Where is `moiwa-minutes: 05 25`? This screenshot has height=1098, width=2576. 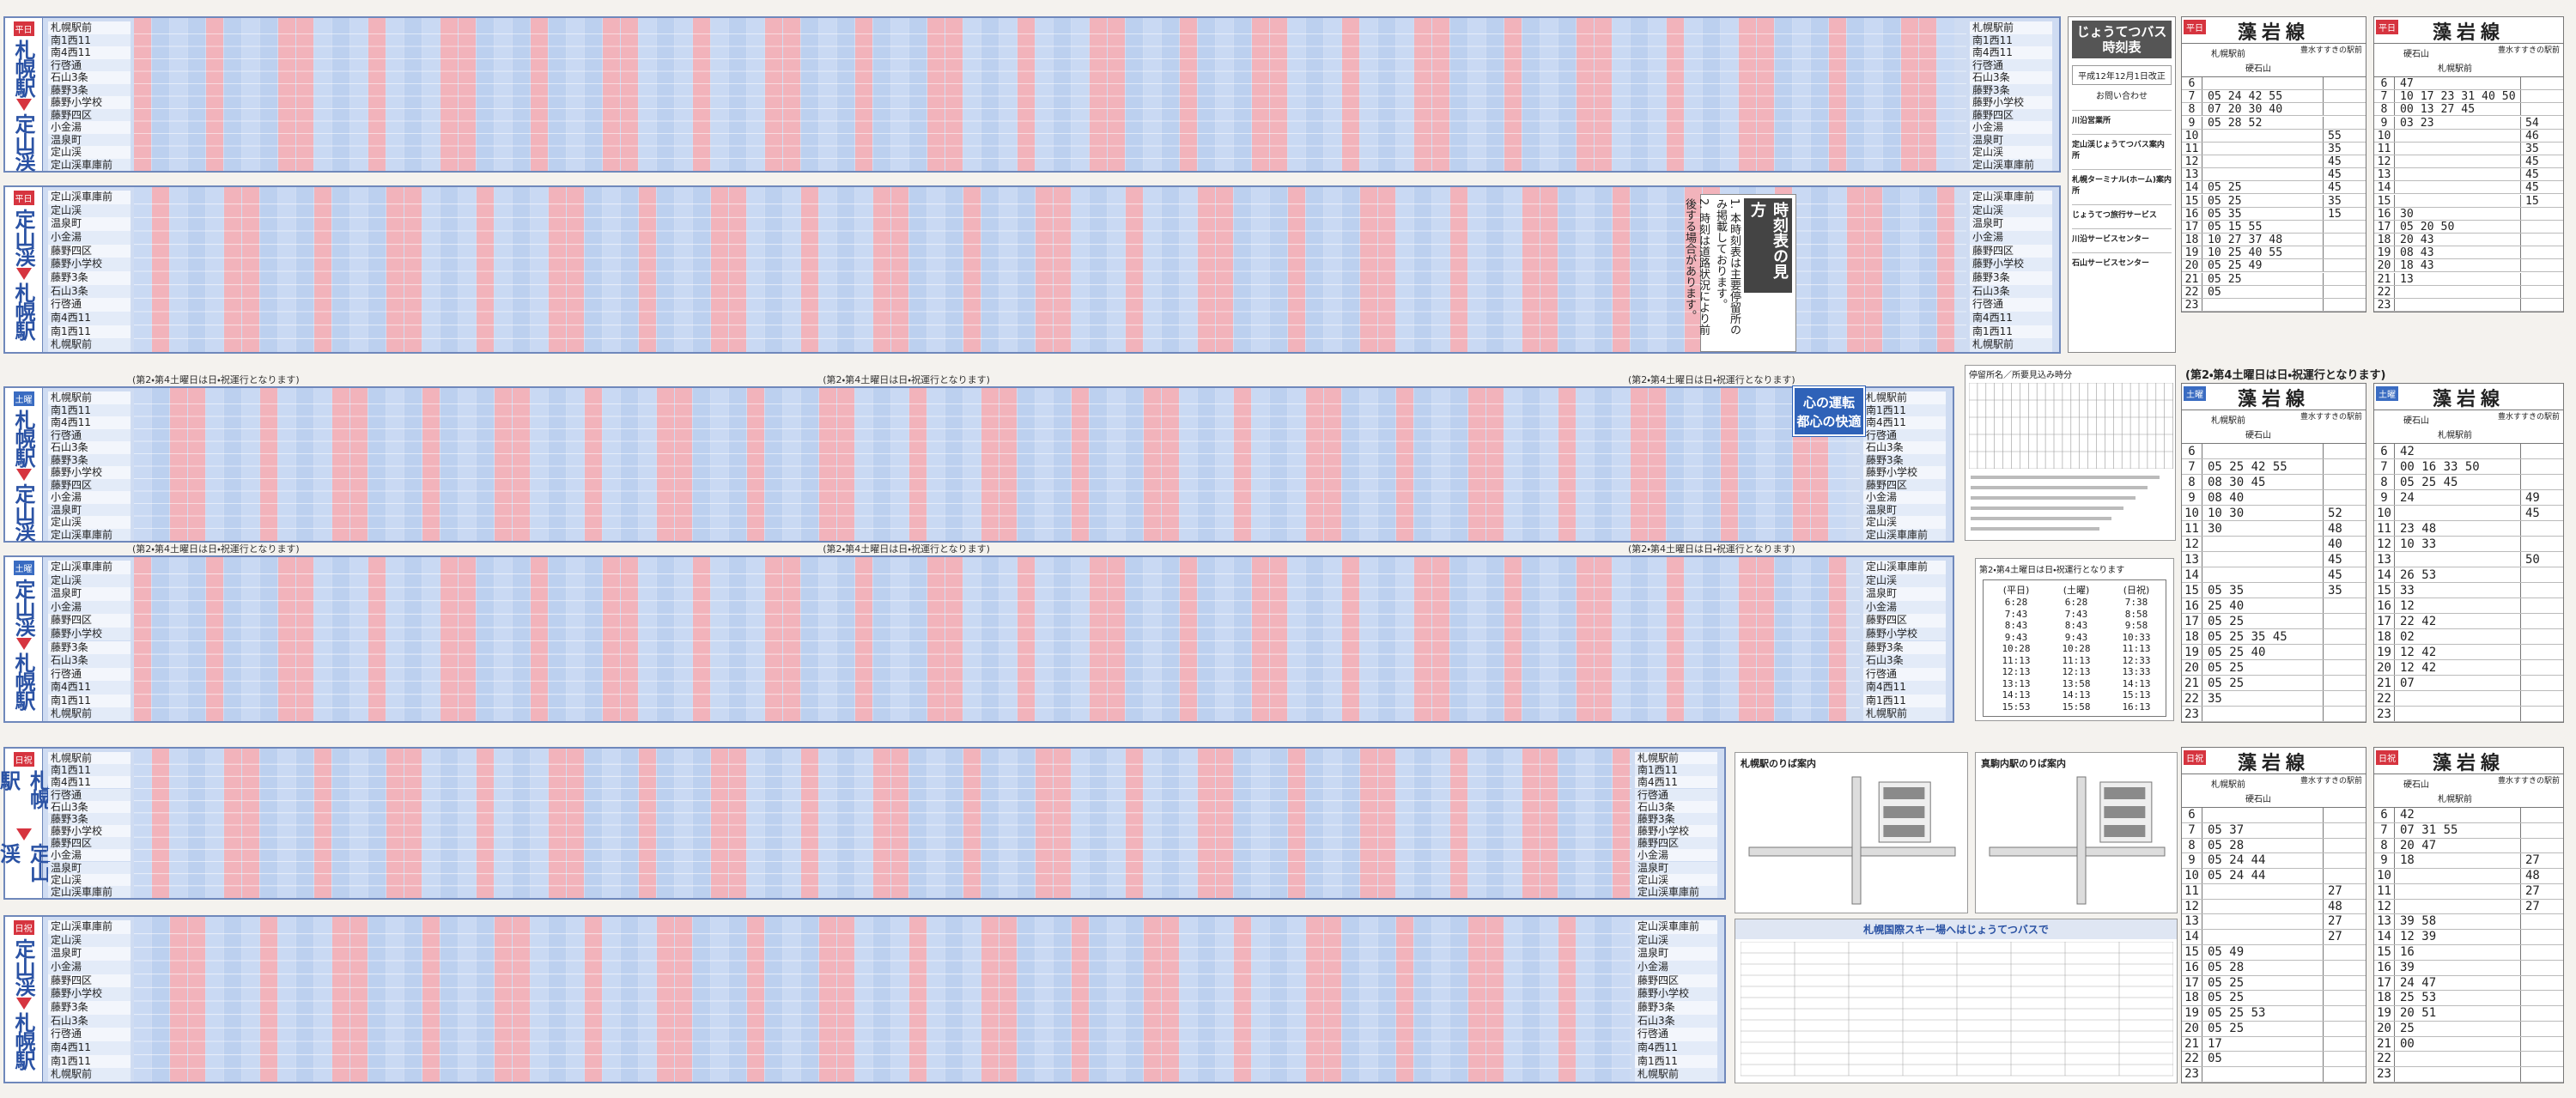 moiwa-minutes: 05 25 is located at coordinates (2226, 982).